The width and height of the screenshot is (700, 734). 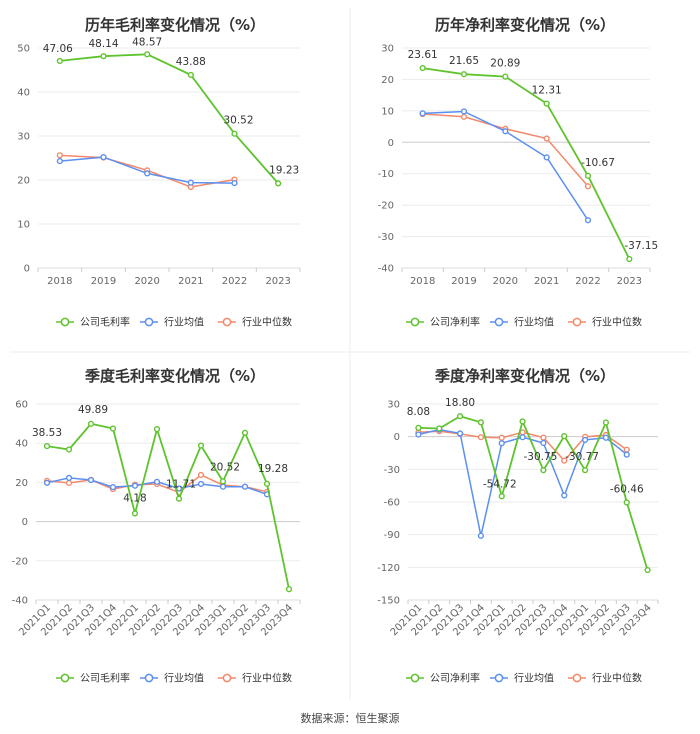 I want to click on legend-label: 公司净利率, so click(x=455, y=322).